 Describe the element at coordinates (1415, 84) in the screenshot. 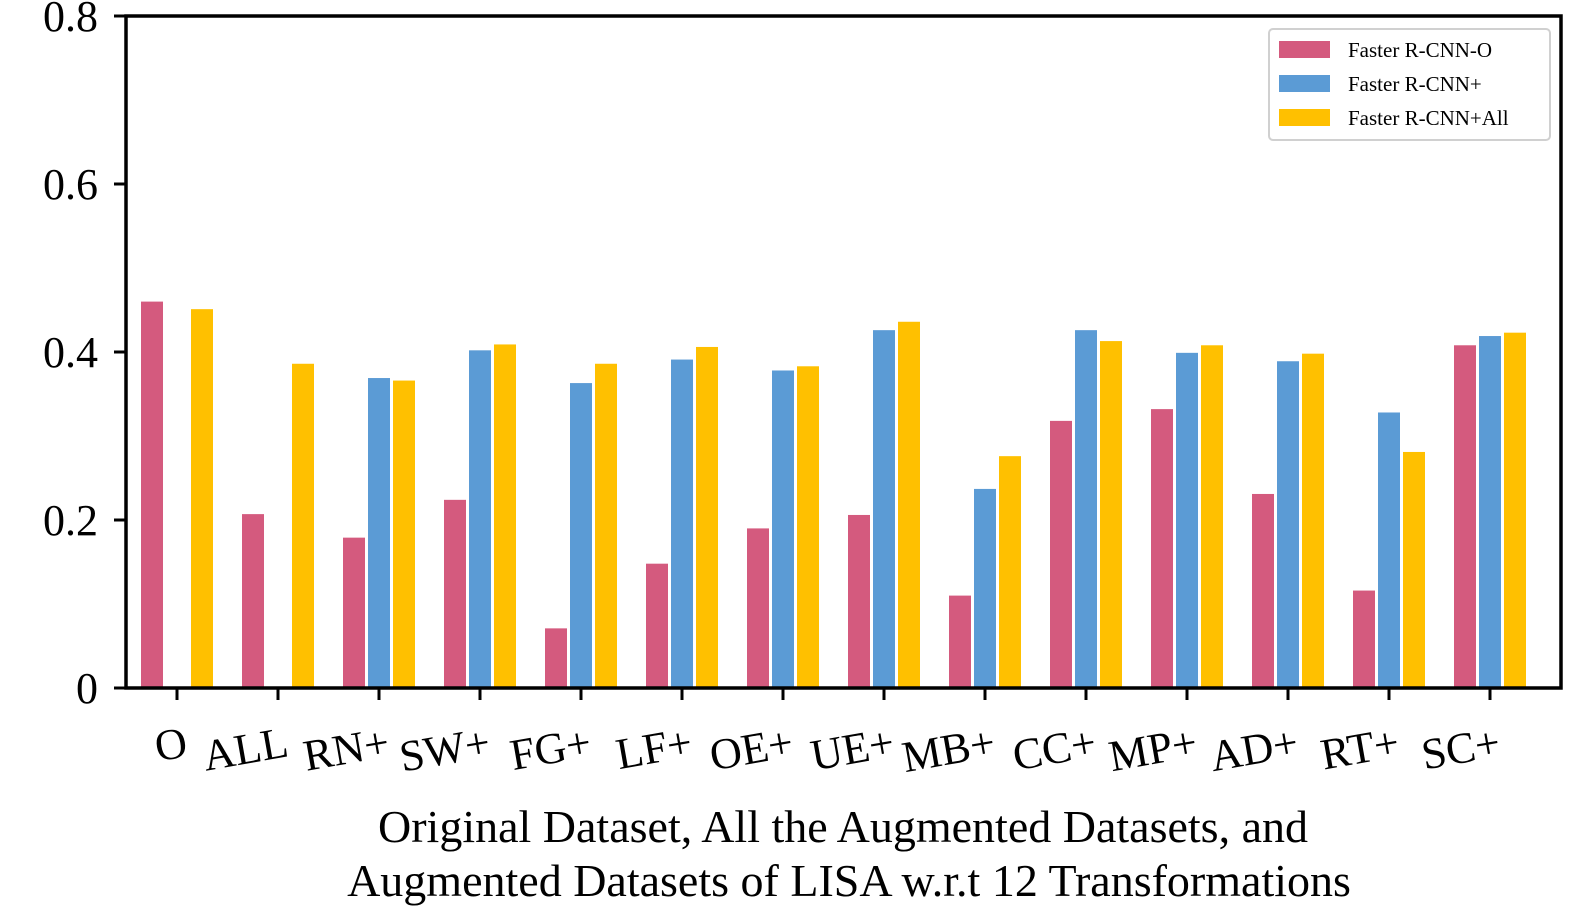

I see `legend-label: Faster R-CNN+` at that location.